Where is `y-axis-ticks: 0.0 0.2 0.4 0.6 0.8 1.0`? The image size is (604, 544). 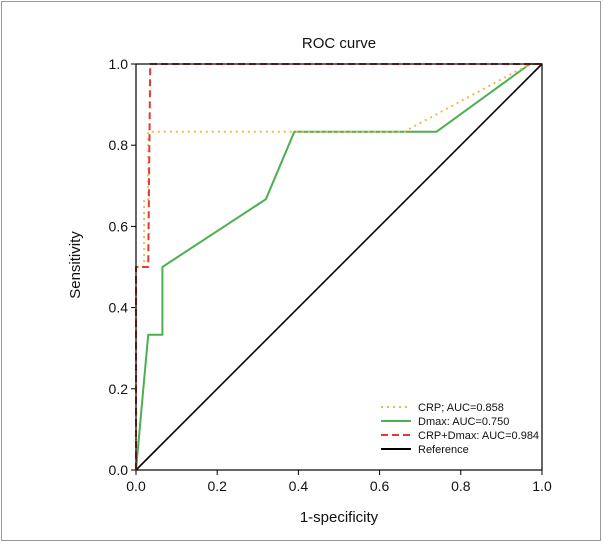 y-axis-ticks: 0.0 0.2 0.4 0.6 0.8 1.0 is located at coordinates (122, 267).